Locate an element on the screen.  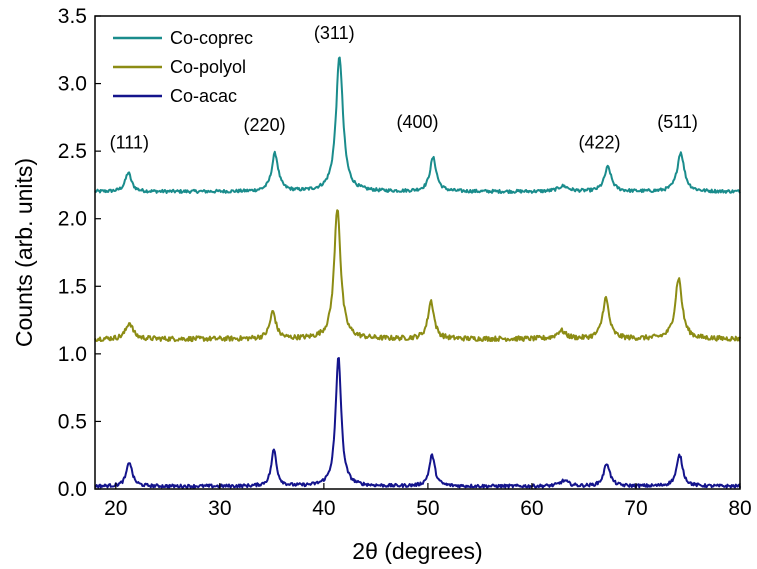
x-tick-label: 50 is located at coordinates (427, 508).